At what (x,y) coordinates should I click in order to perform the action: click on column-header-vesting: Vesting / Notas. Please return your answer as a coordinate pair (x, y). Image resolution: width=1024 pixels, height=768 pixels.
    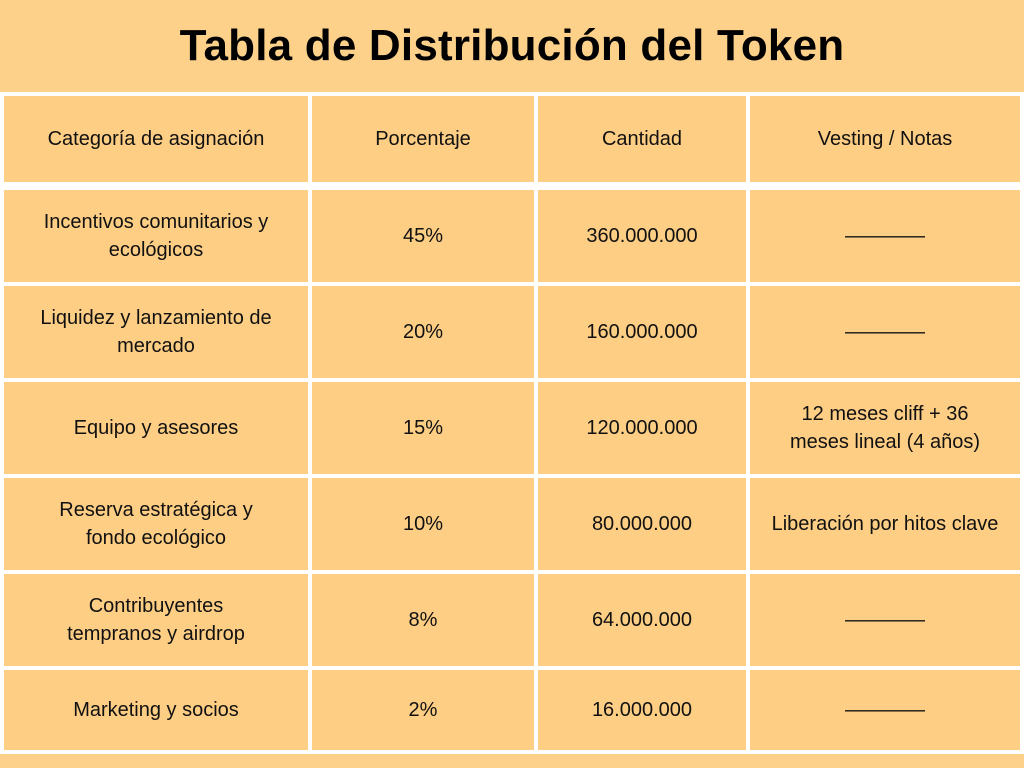
    Looking at the image, I should click on (885, 139).